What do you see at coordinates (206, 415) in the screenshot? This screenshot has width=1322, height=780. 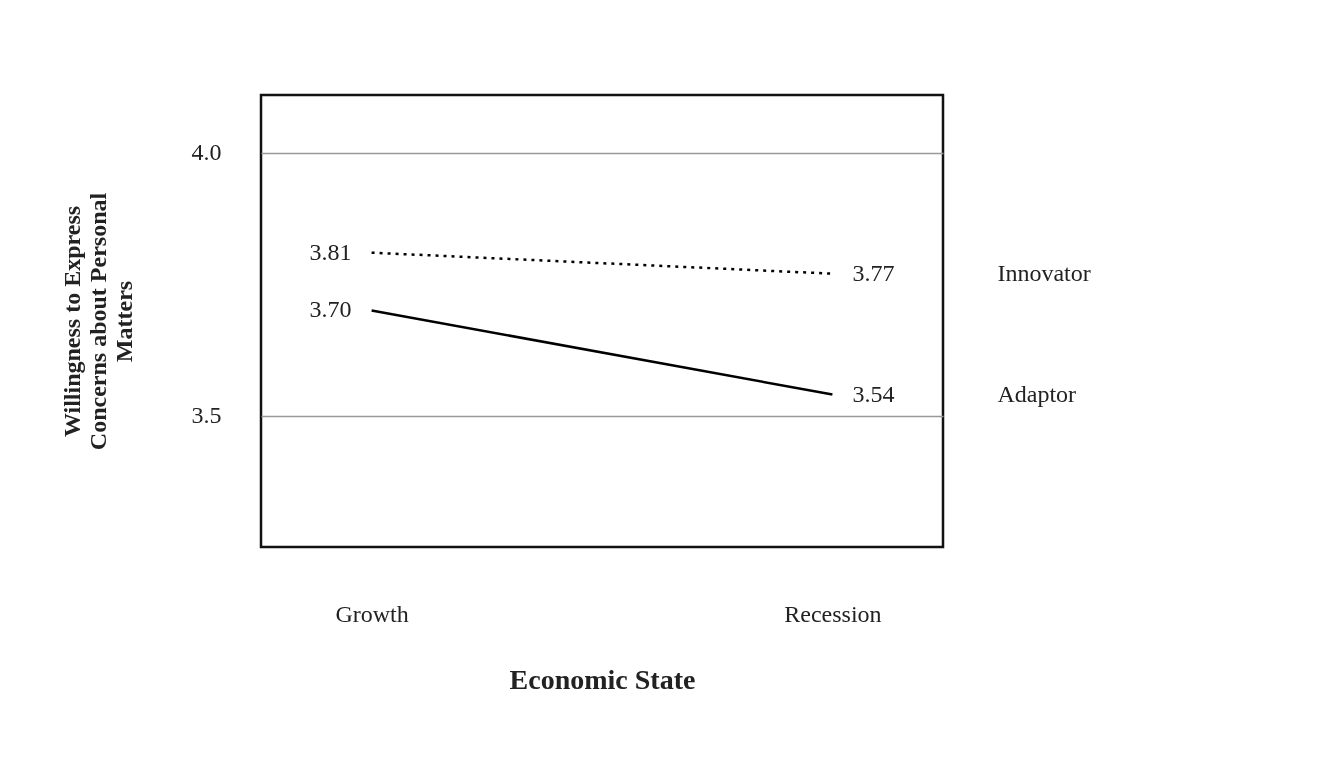 I see `y-tick-label: 3.5` at bounding box center [206, 415].